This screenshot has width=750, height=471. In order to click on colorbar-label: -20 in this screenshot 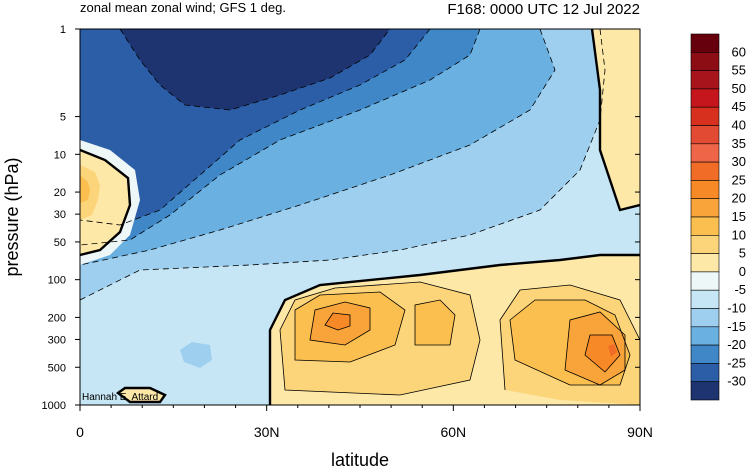, I will do `click(736, 344)`.